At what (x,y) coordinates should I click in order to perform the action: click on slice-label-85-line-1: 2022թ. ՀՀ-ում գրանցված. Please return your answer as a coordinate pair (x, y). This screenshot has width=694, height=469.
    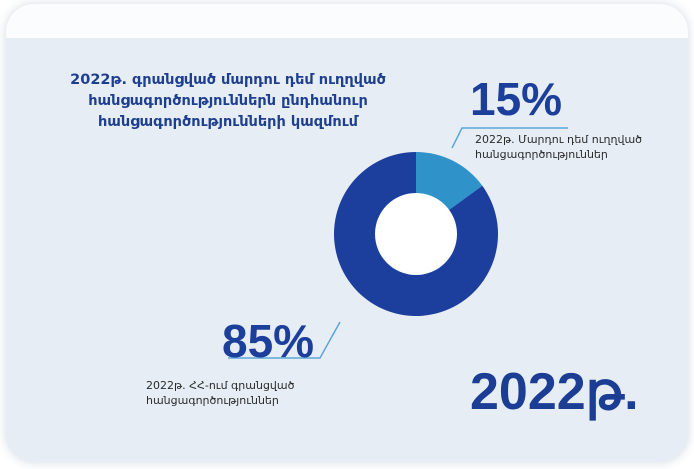
    Looking at the image, I should click on (220, 385).